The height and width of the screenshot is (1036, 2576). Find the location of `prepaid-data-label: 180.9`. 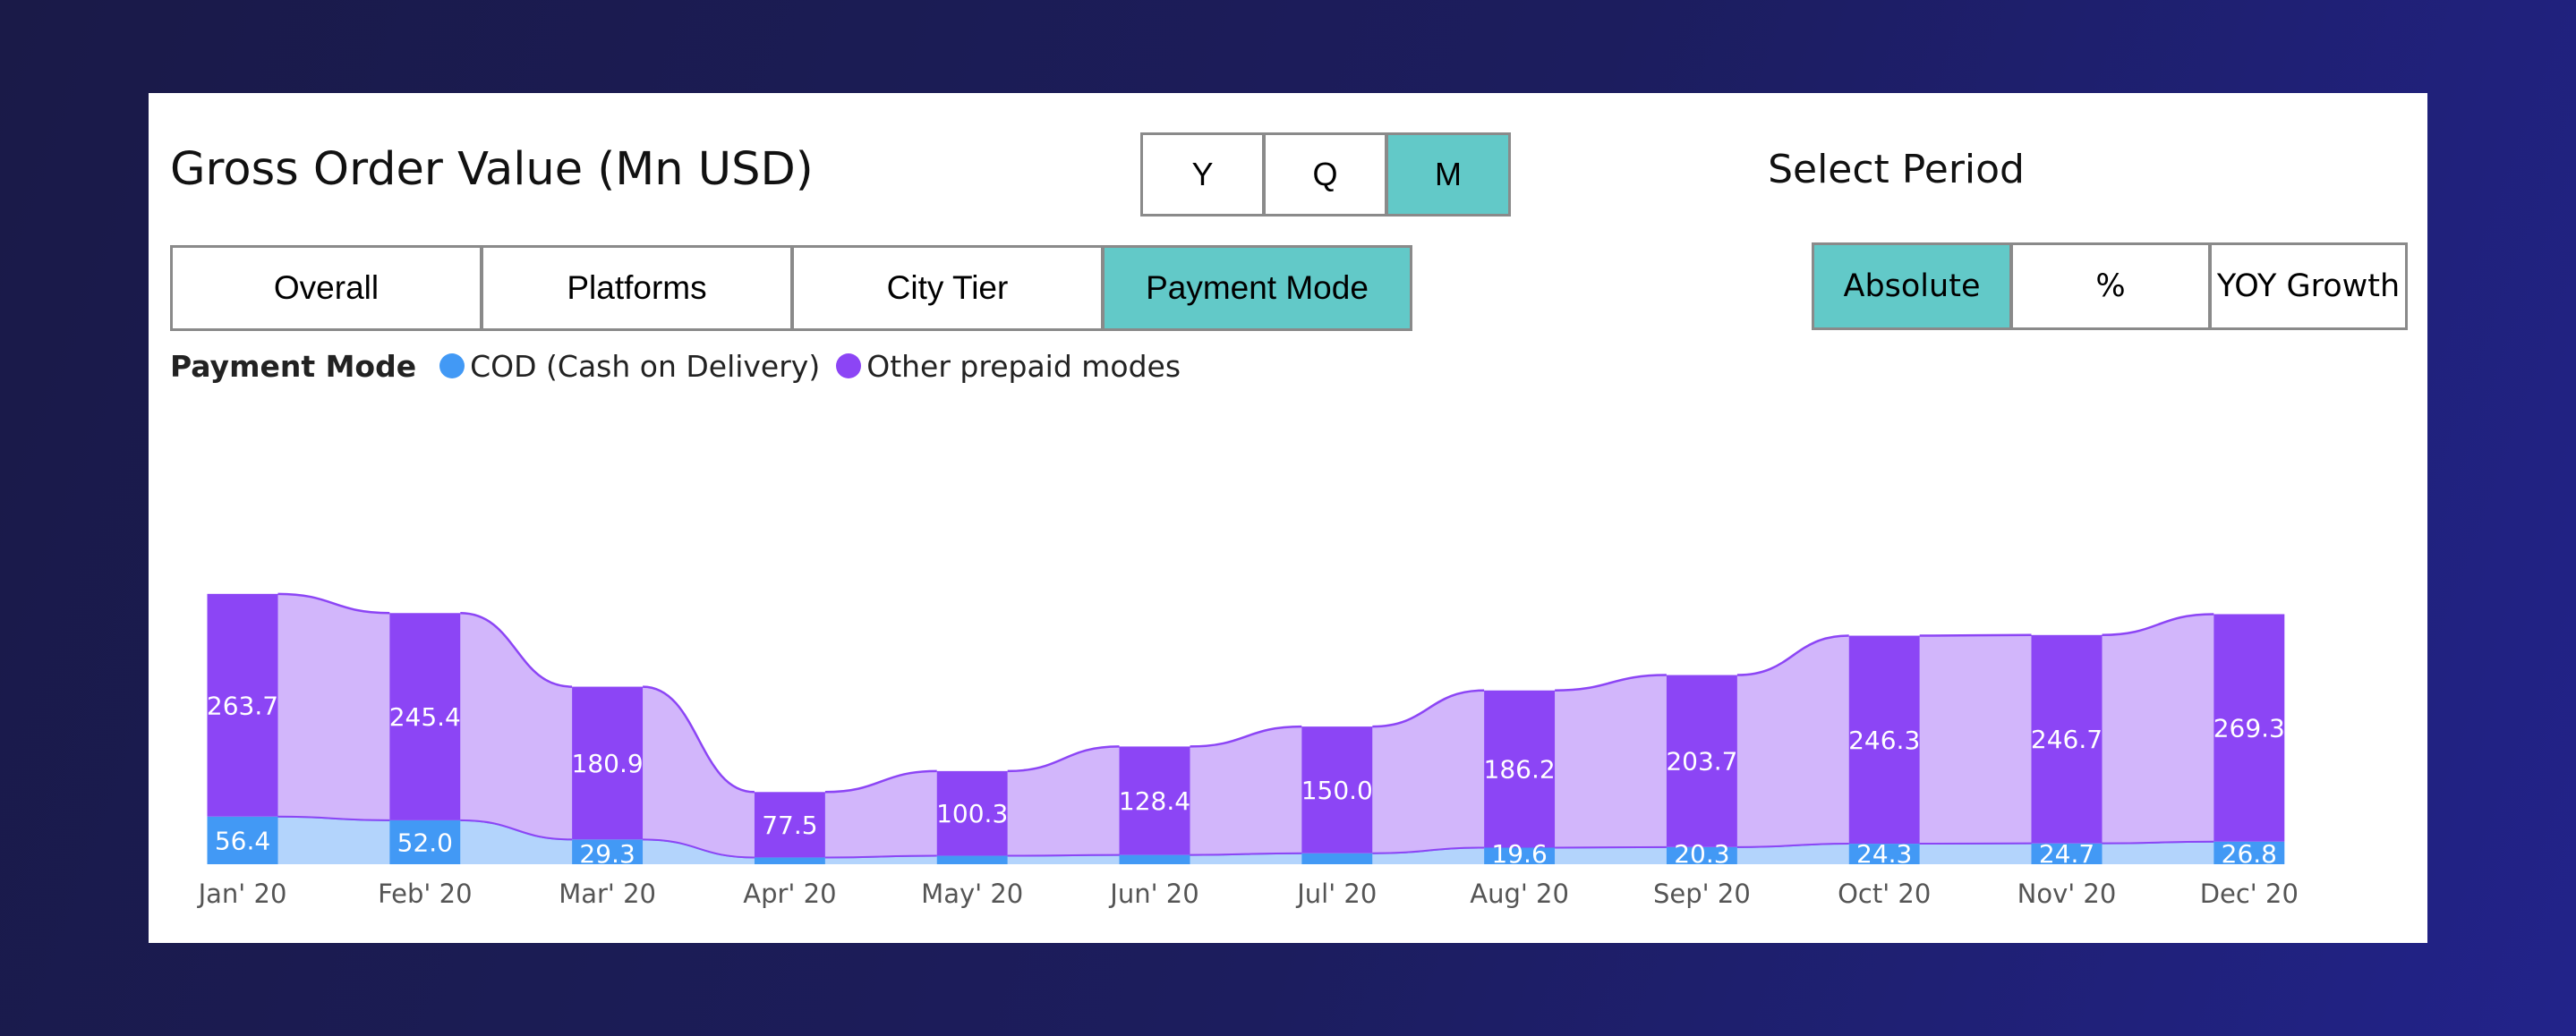

prepaid-data-label: 180.9 is located at coordinates (608, 763).